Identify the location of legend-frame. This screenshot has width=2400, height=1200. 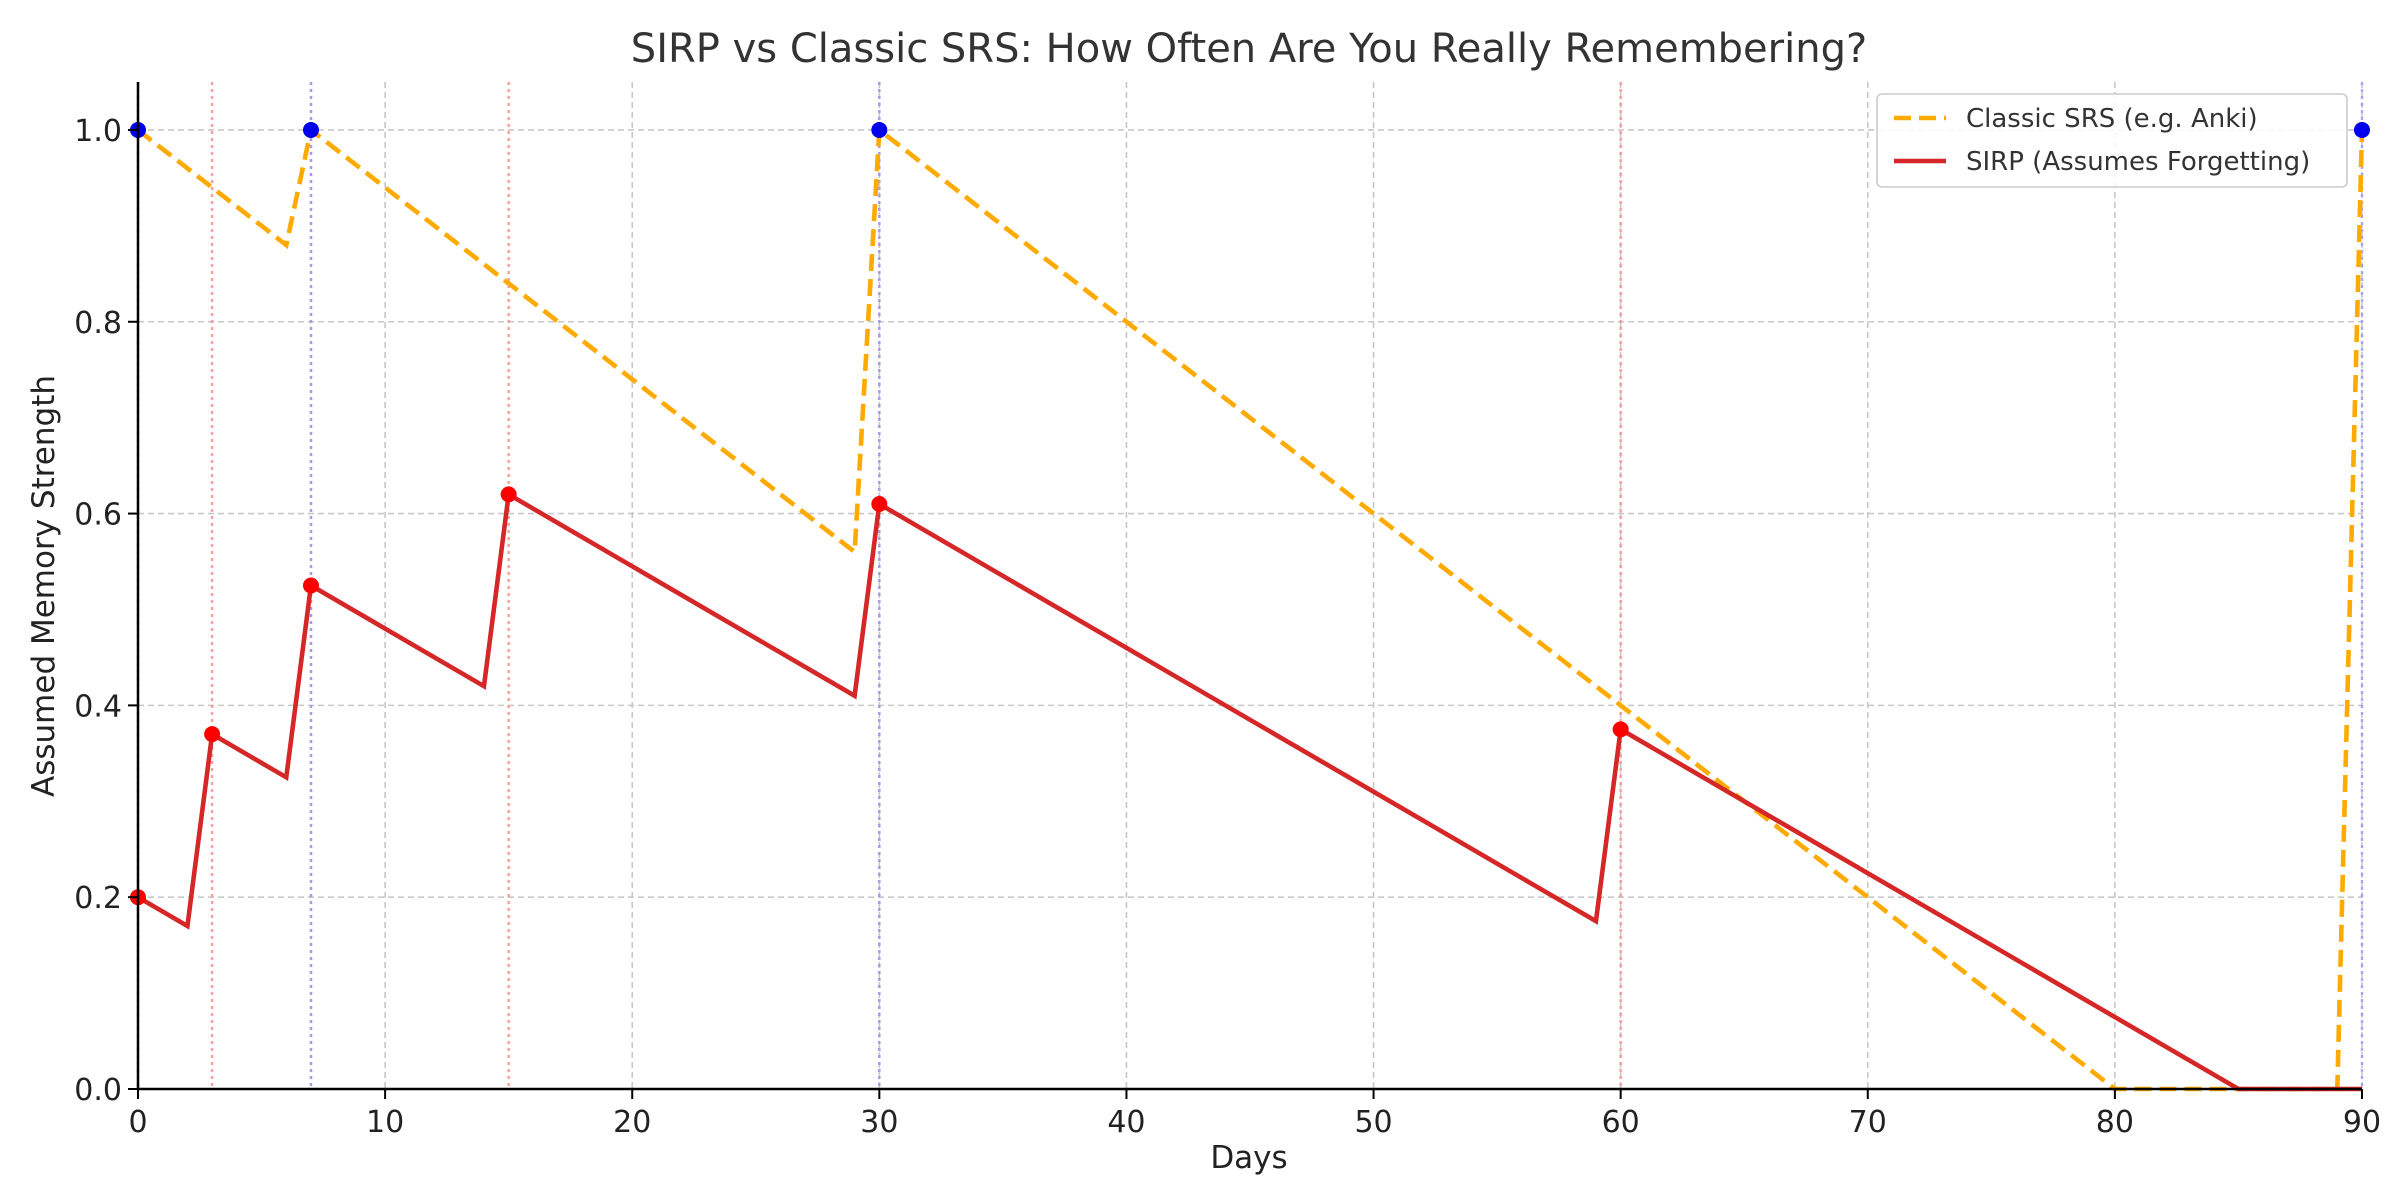
(2112, 140).